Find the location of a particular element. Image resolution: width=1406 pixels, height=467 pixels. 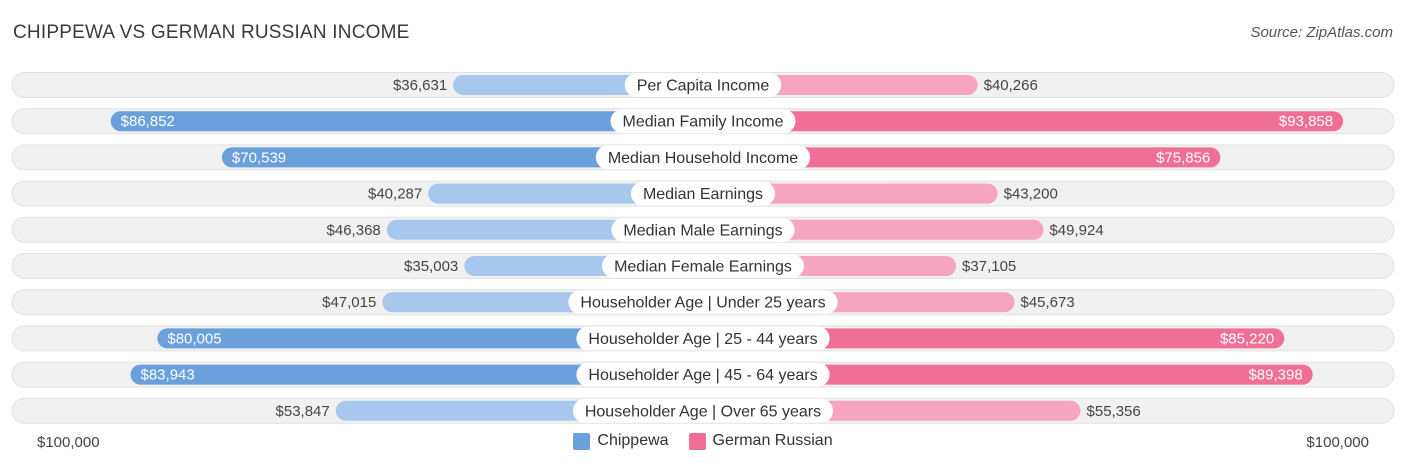

value-label-german-russian: $55,356 is located at coordinates (1114, 411).